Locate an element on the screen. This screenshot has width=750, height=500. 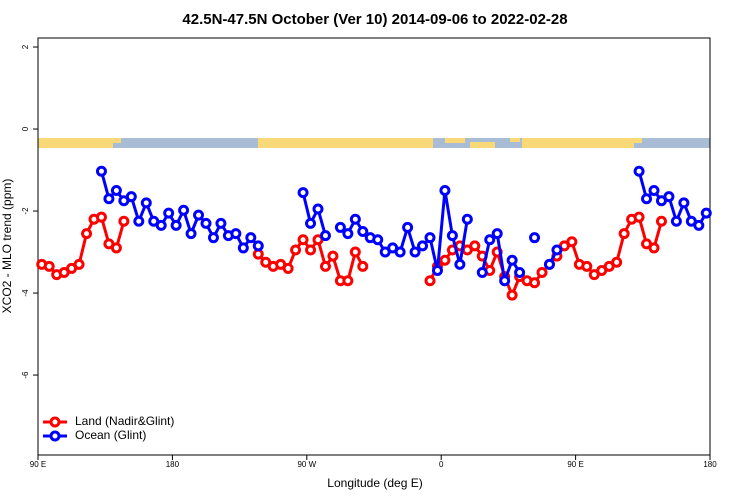
x-tick-label: 180 is located at coordinates (710, 464).